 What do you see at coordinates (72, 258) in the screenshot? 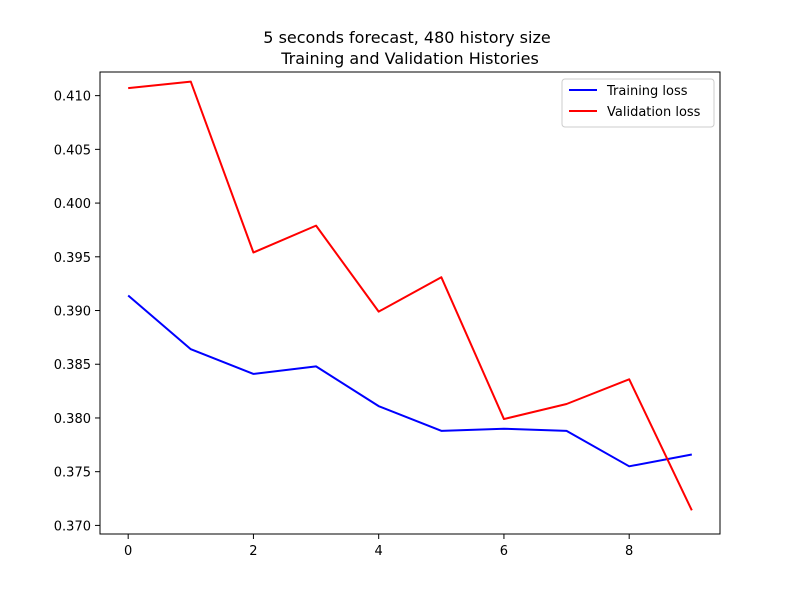
I see `y-tick-label: 0.395` at bounding box center [72, 258].